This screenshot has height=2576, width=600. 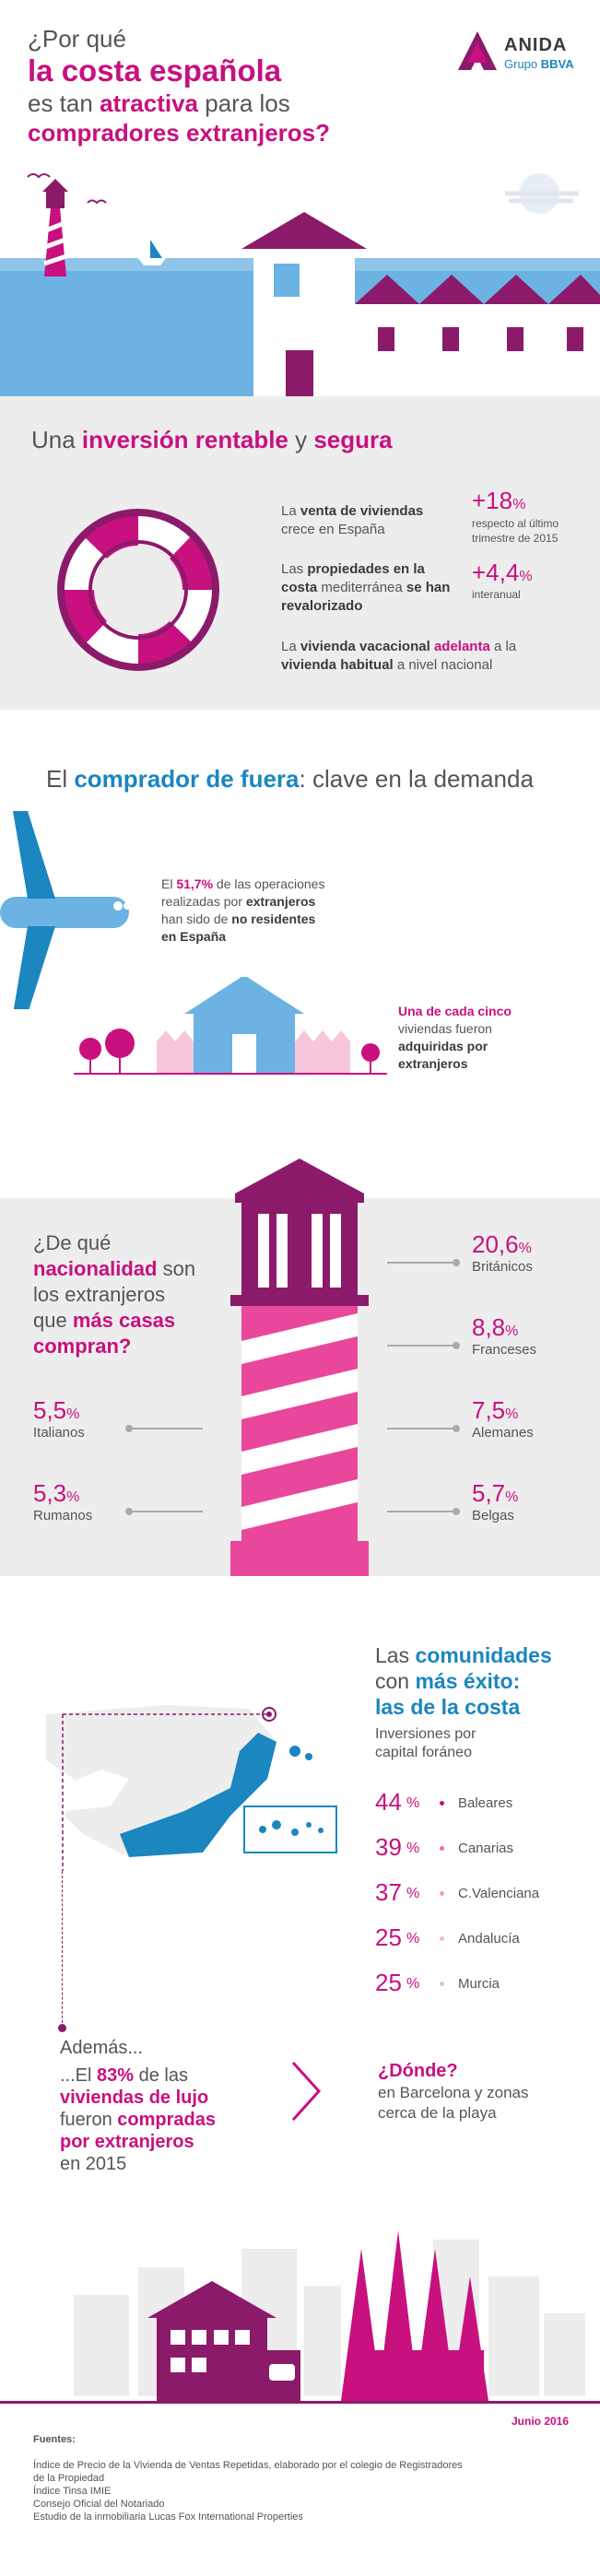 What do you see at coordinates (306, 2091) in the screenshot?
I see `chevron-right-icon` at bounding box center [306, 2091].